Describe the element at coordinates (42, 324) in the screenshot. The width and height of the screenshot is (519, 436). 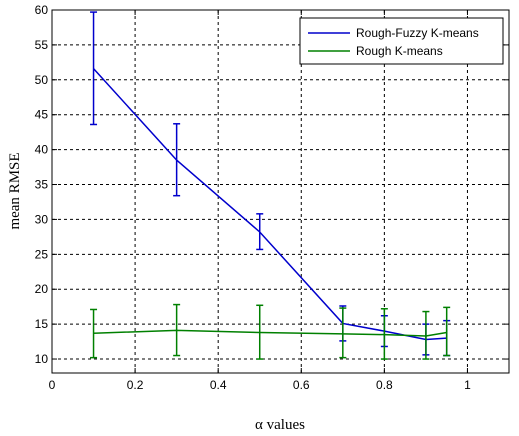
I see `y-tick-label: 15` at that location.